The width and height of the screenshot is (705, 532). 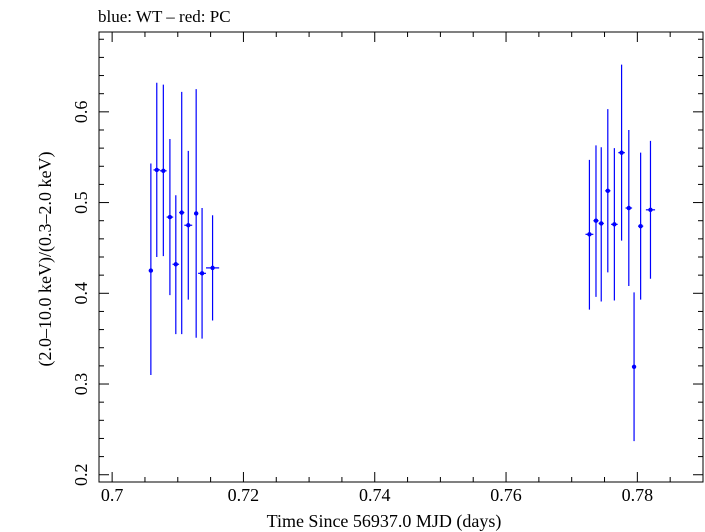 I want to click on y-tick-label: 0.6, so click(x=81, y=112).